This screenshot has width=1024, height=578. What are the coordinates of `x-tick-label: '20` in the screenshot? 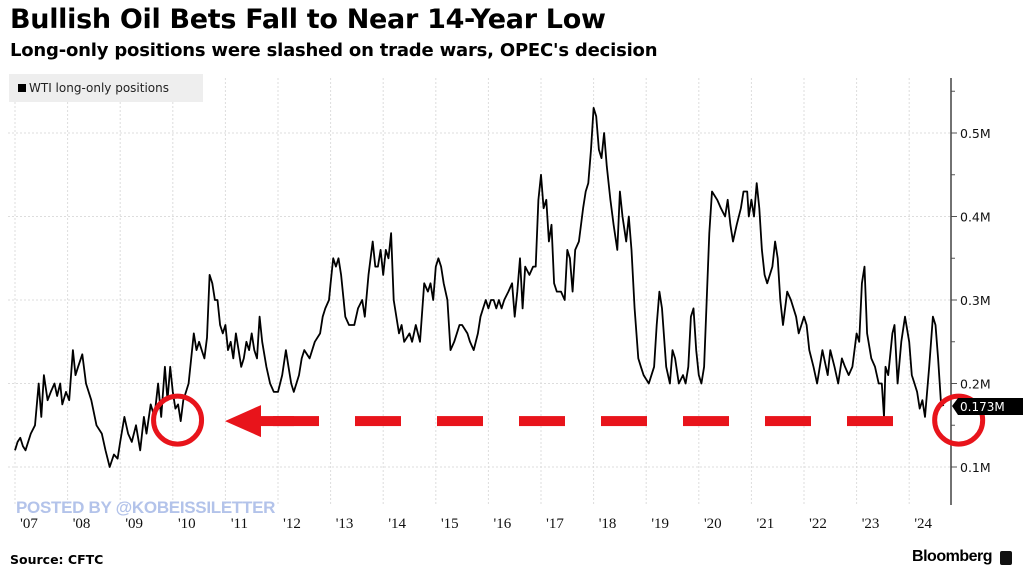 It's located at (713, 524).